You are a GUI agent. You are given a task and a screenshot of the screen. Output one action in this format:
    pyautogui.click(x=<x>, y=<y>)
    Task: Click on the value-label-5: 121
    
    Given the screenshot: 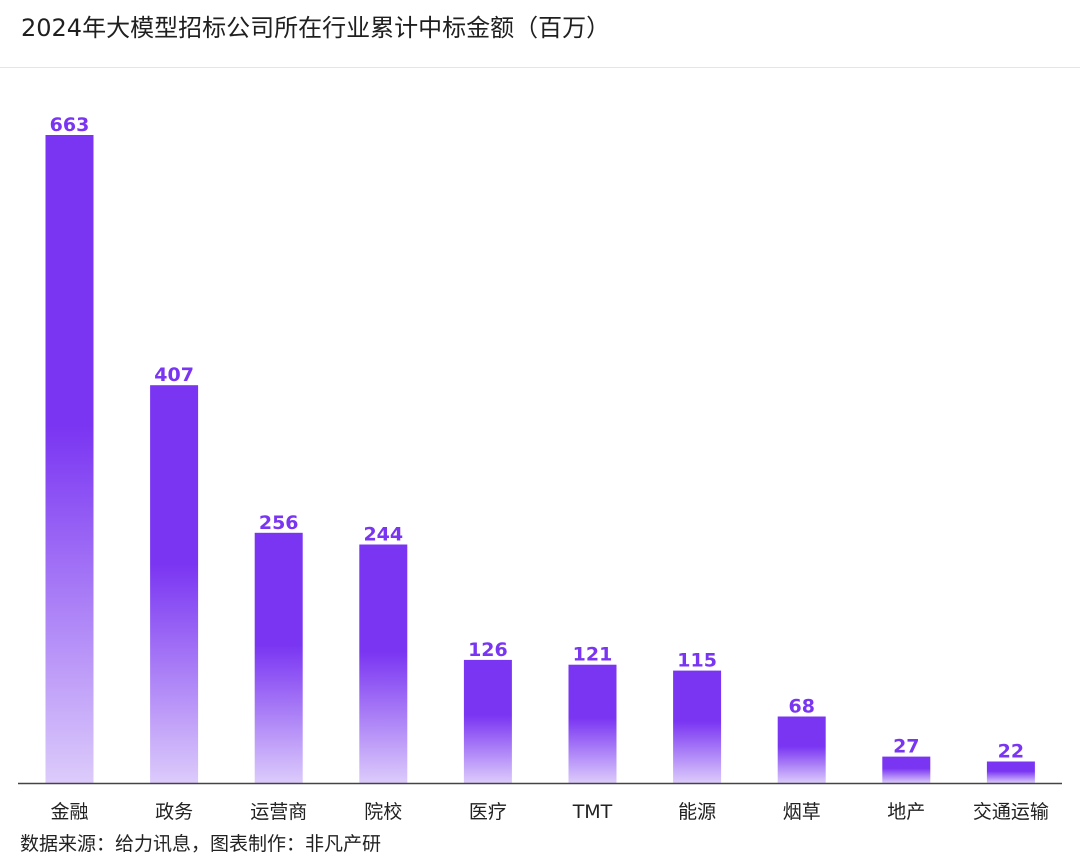 What is the action you would take?
    pyautogui.click(x=593, y=655)
    